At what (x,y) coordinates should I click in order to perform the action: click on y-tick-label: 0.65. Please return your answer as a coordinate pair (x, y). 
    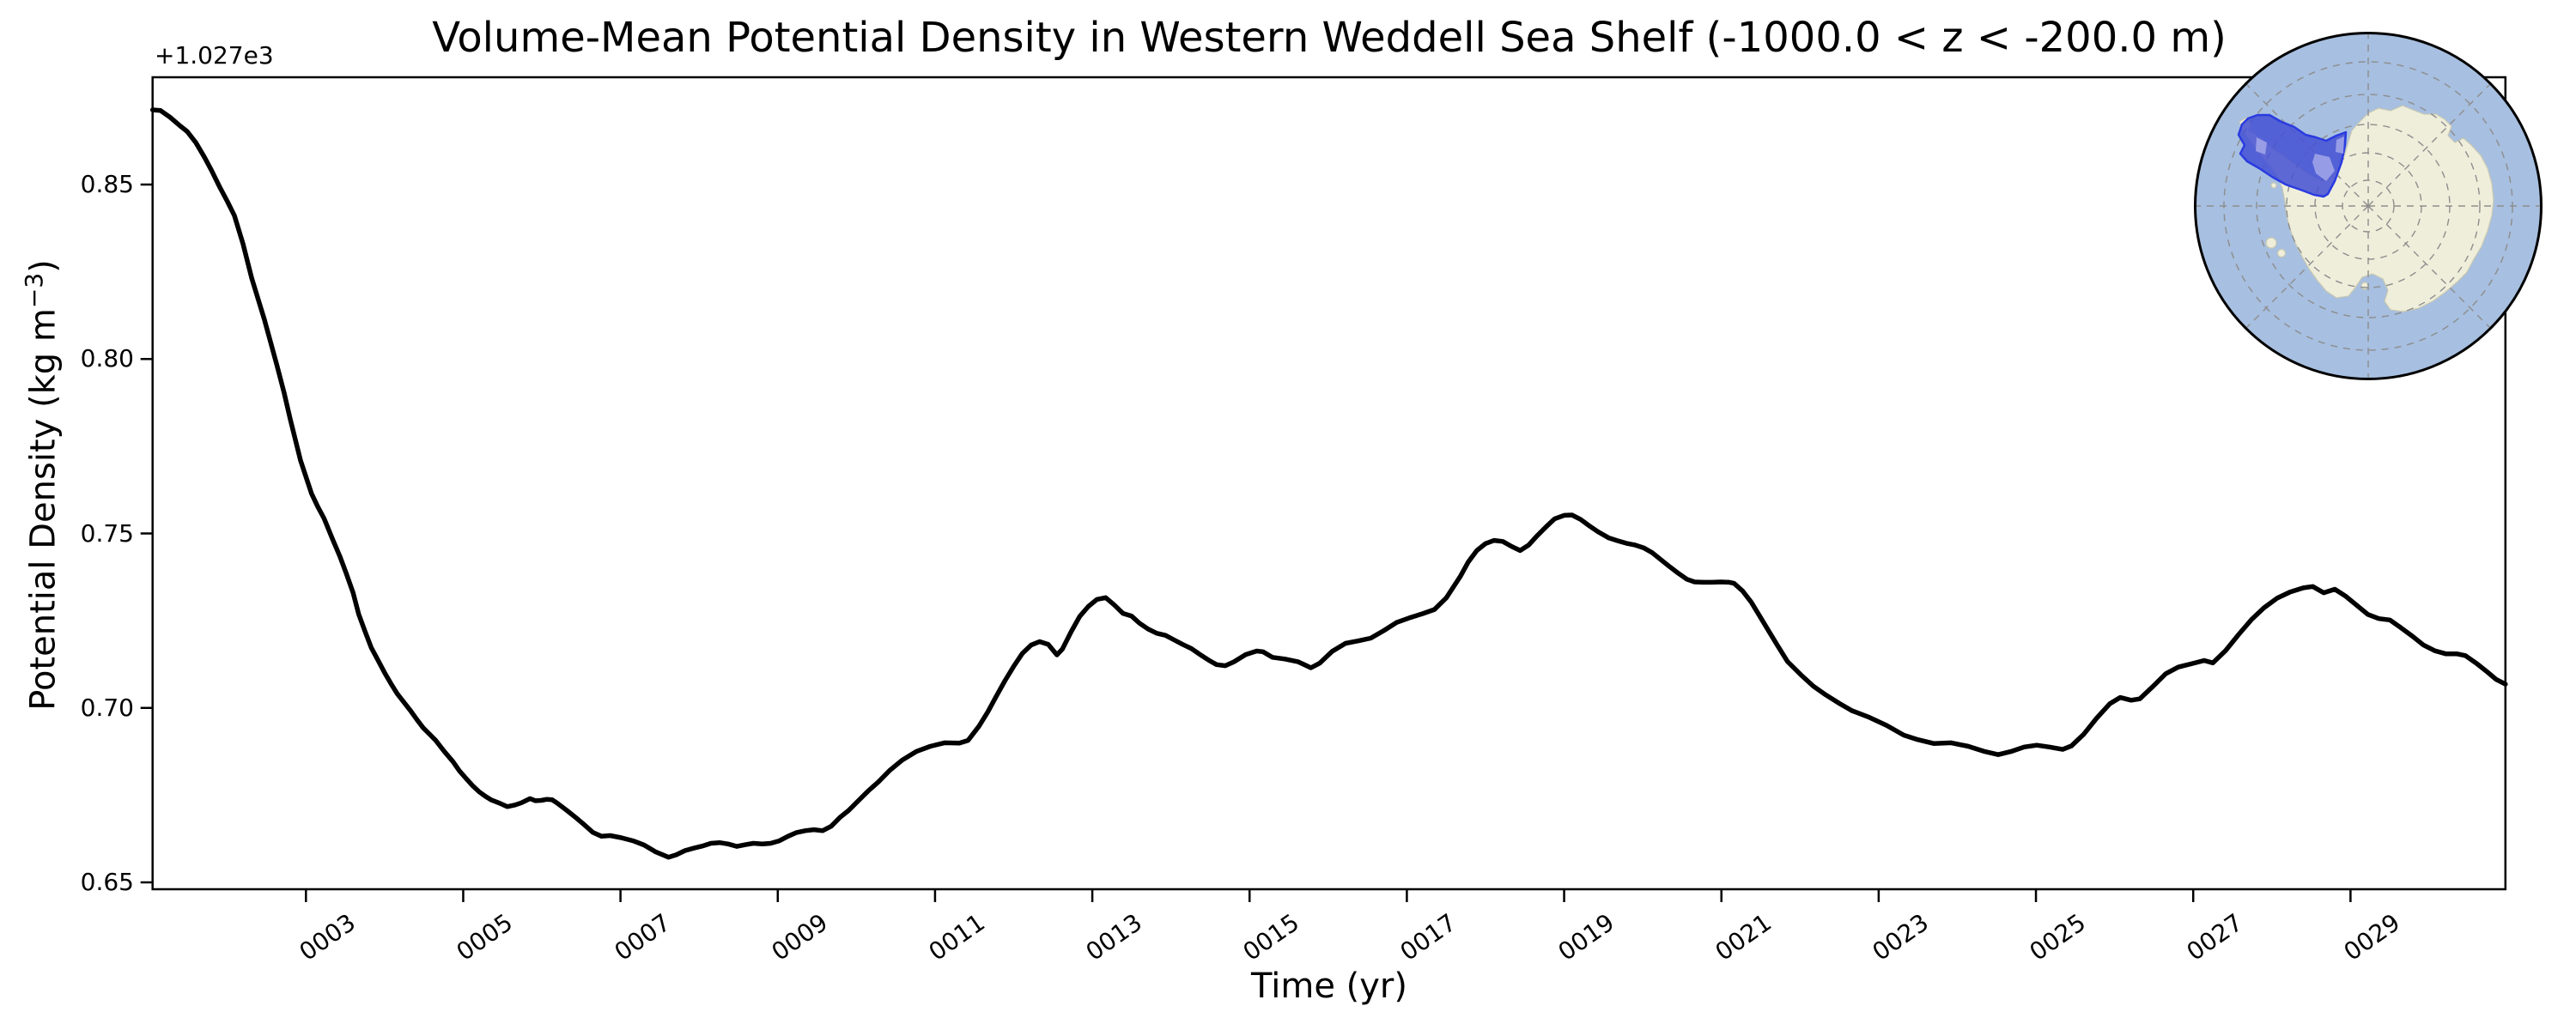
    Looking at the image, I should click on (107, 882).